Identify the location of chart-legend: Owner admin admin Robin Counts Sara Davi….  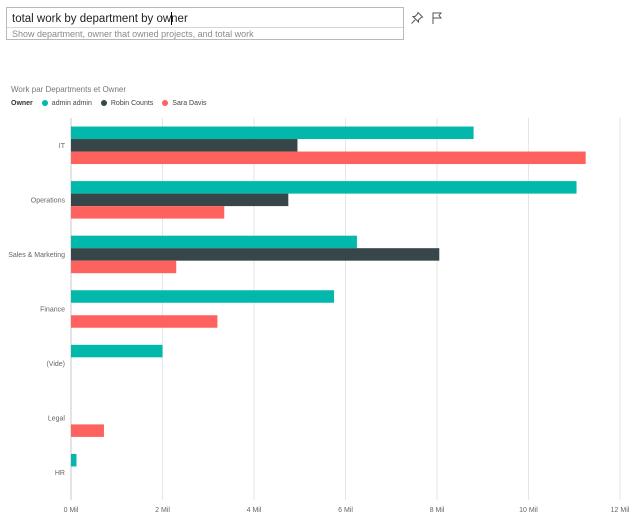
(113, 103).